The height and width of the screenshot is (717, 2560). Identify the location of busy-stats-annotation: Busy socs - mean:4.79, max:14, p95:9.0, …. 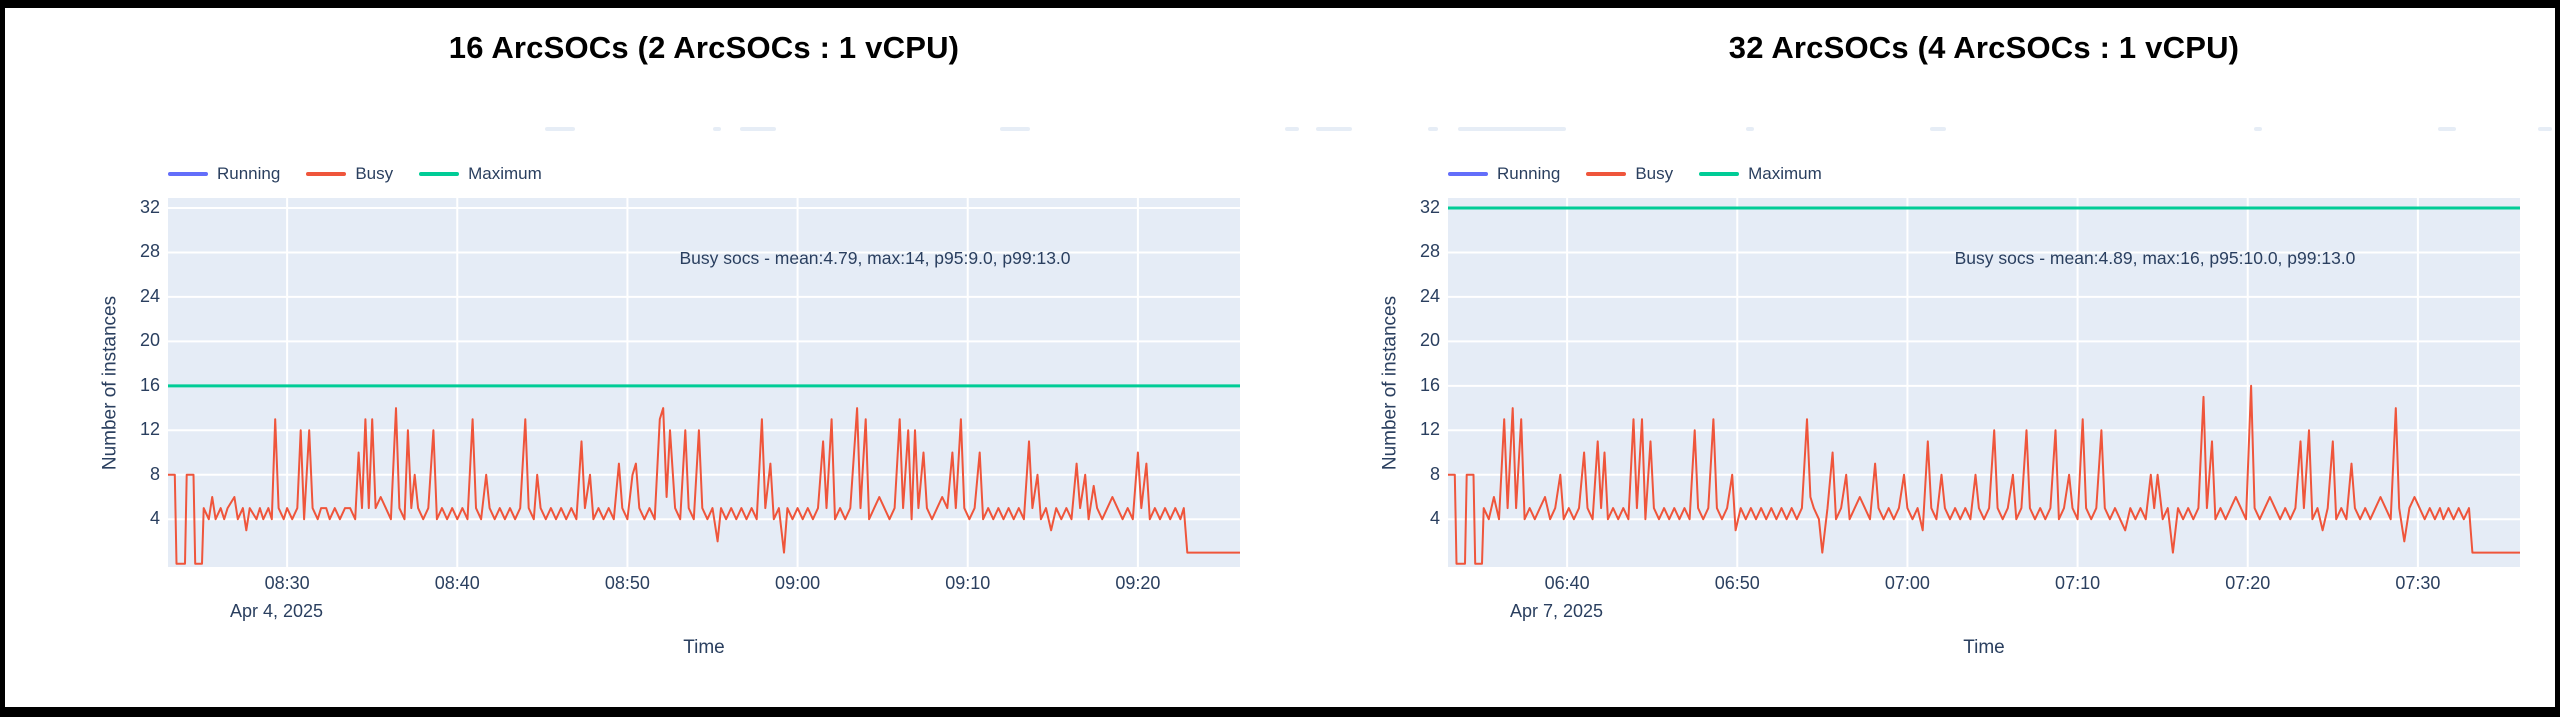
(875, 258).